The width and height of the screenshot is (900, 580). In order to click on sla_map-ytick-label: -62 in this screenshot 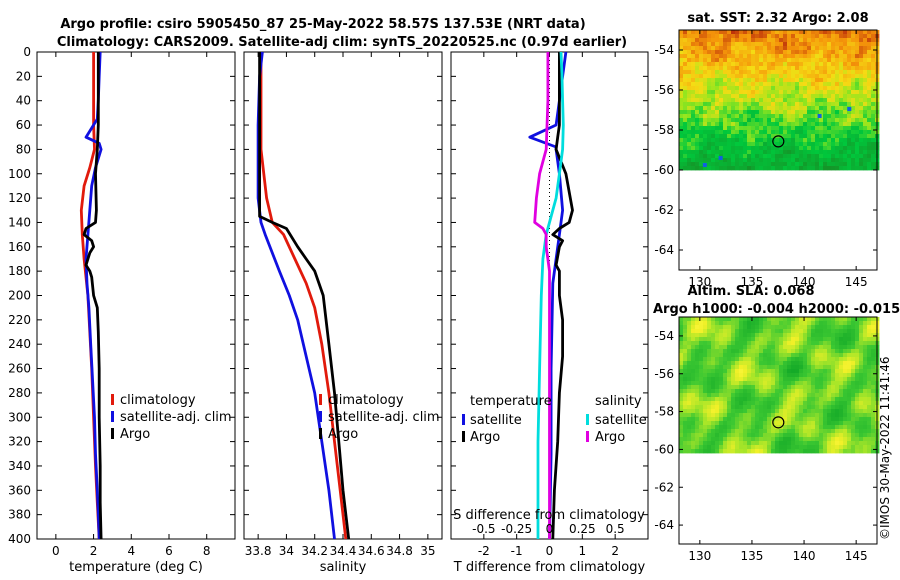, I will do `click(664, 487)`.